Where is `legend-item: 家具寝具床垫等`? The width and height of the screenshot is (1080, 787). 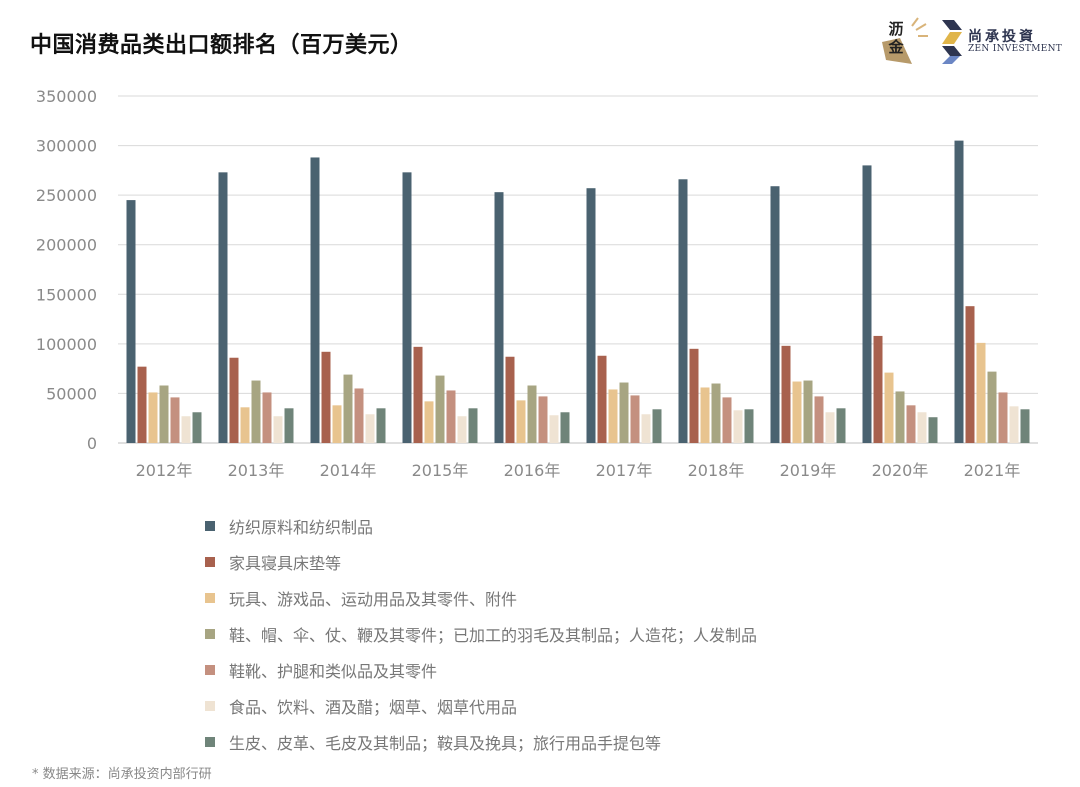 legend-item: 家具寝具床垫等 is located at coordinates (481, 562).